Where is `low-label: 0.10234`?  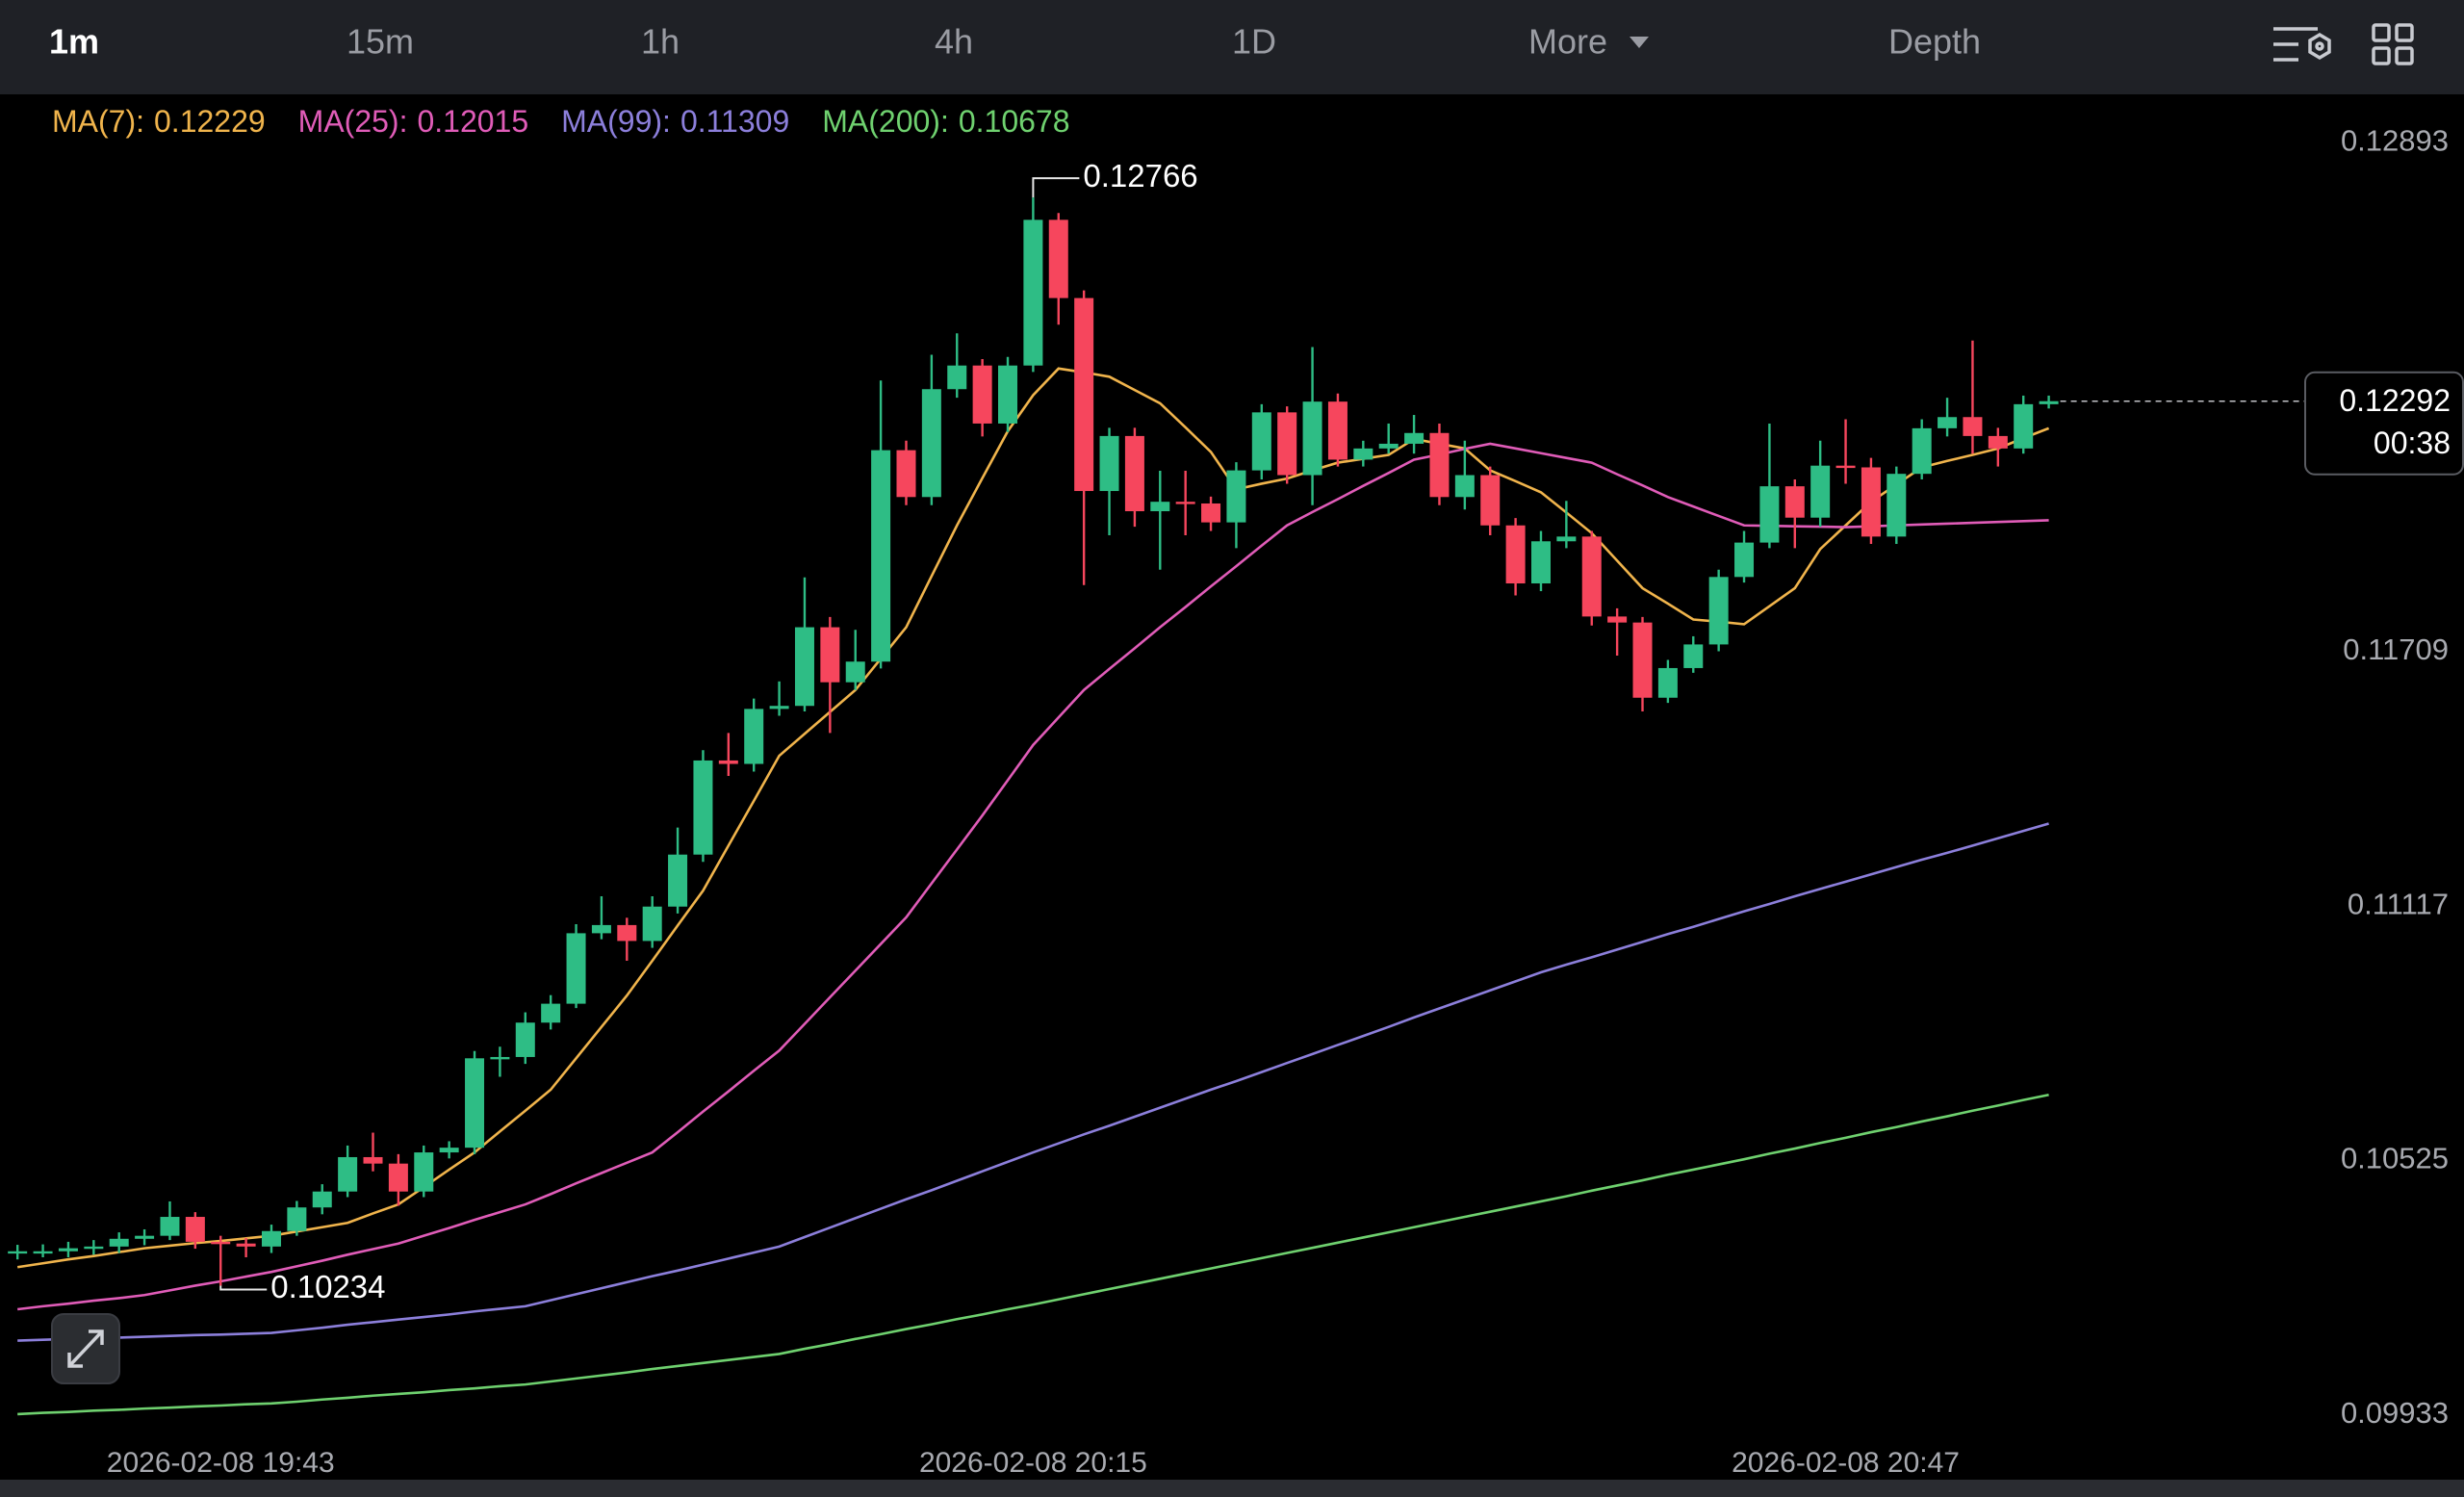 low-label: 0.10234 is located at coordinates (327, 1286).